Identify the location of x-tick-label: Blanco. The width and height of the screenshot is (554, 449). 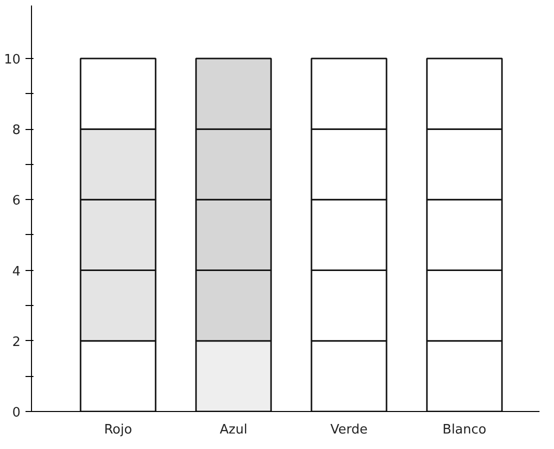
(464, 430).